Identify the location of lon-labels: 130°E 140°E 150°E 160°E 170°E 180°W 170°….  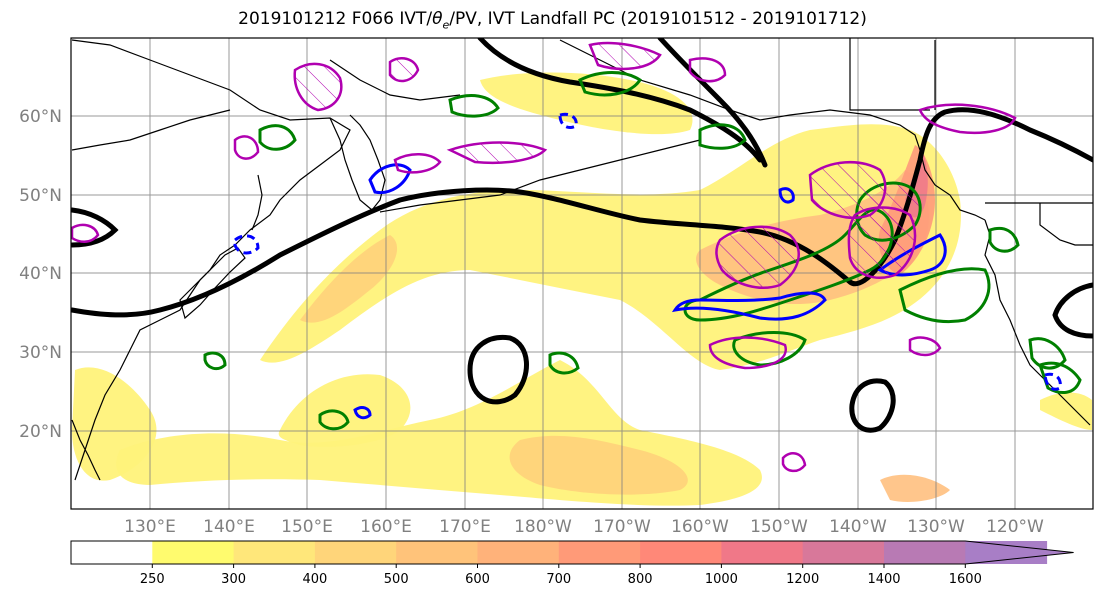
(584, 527).